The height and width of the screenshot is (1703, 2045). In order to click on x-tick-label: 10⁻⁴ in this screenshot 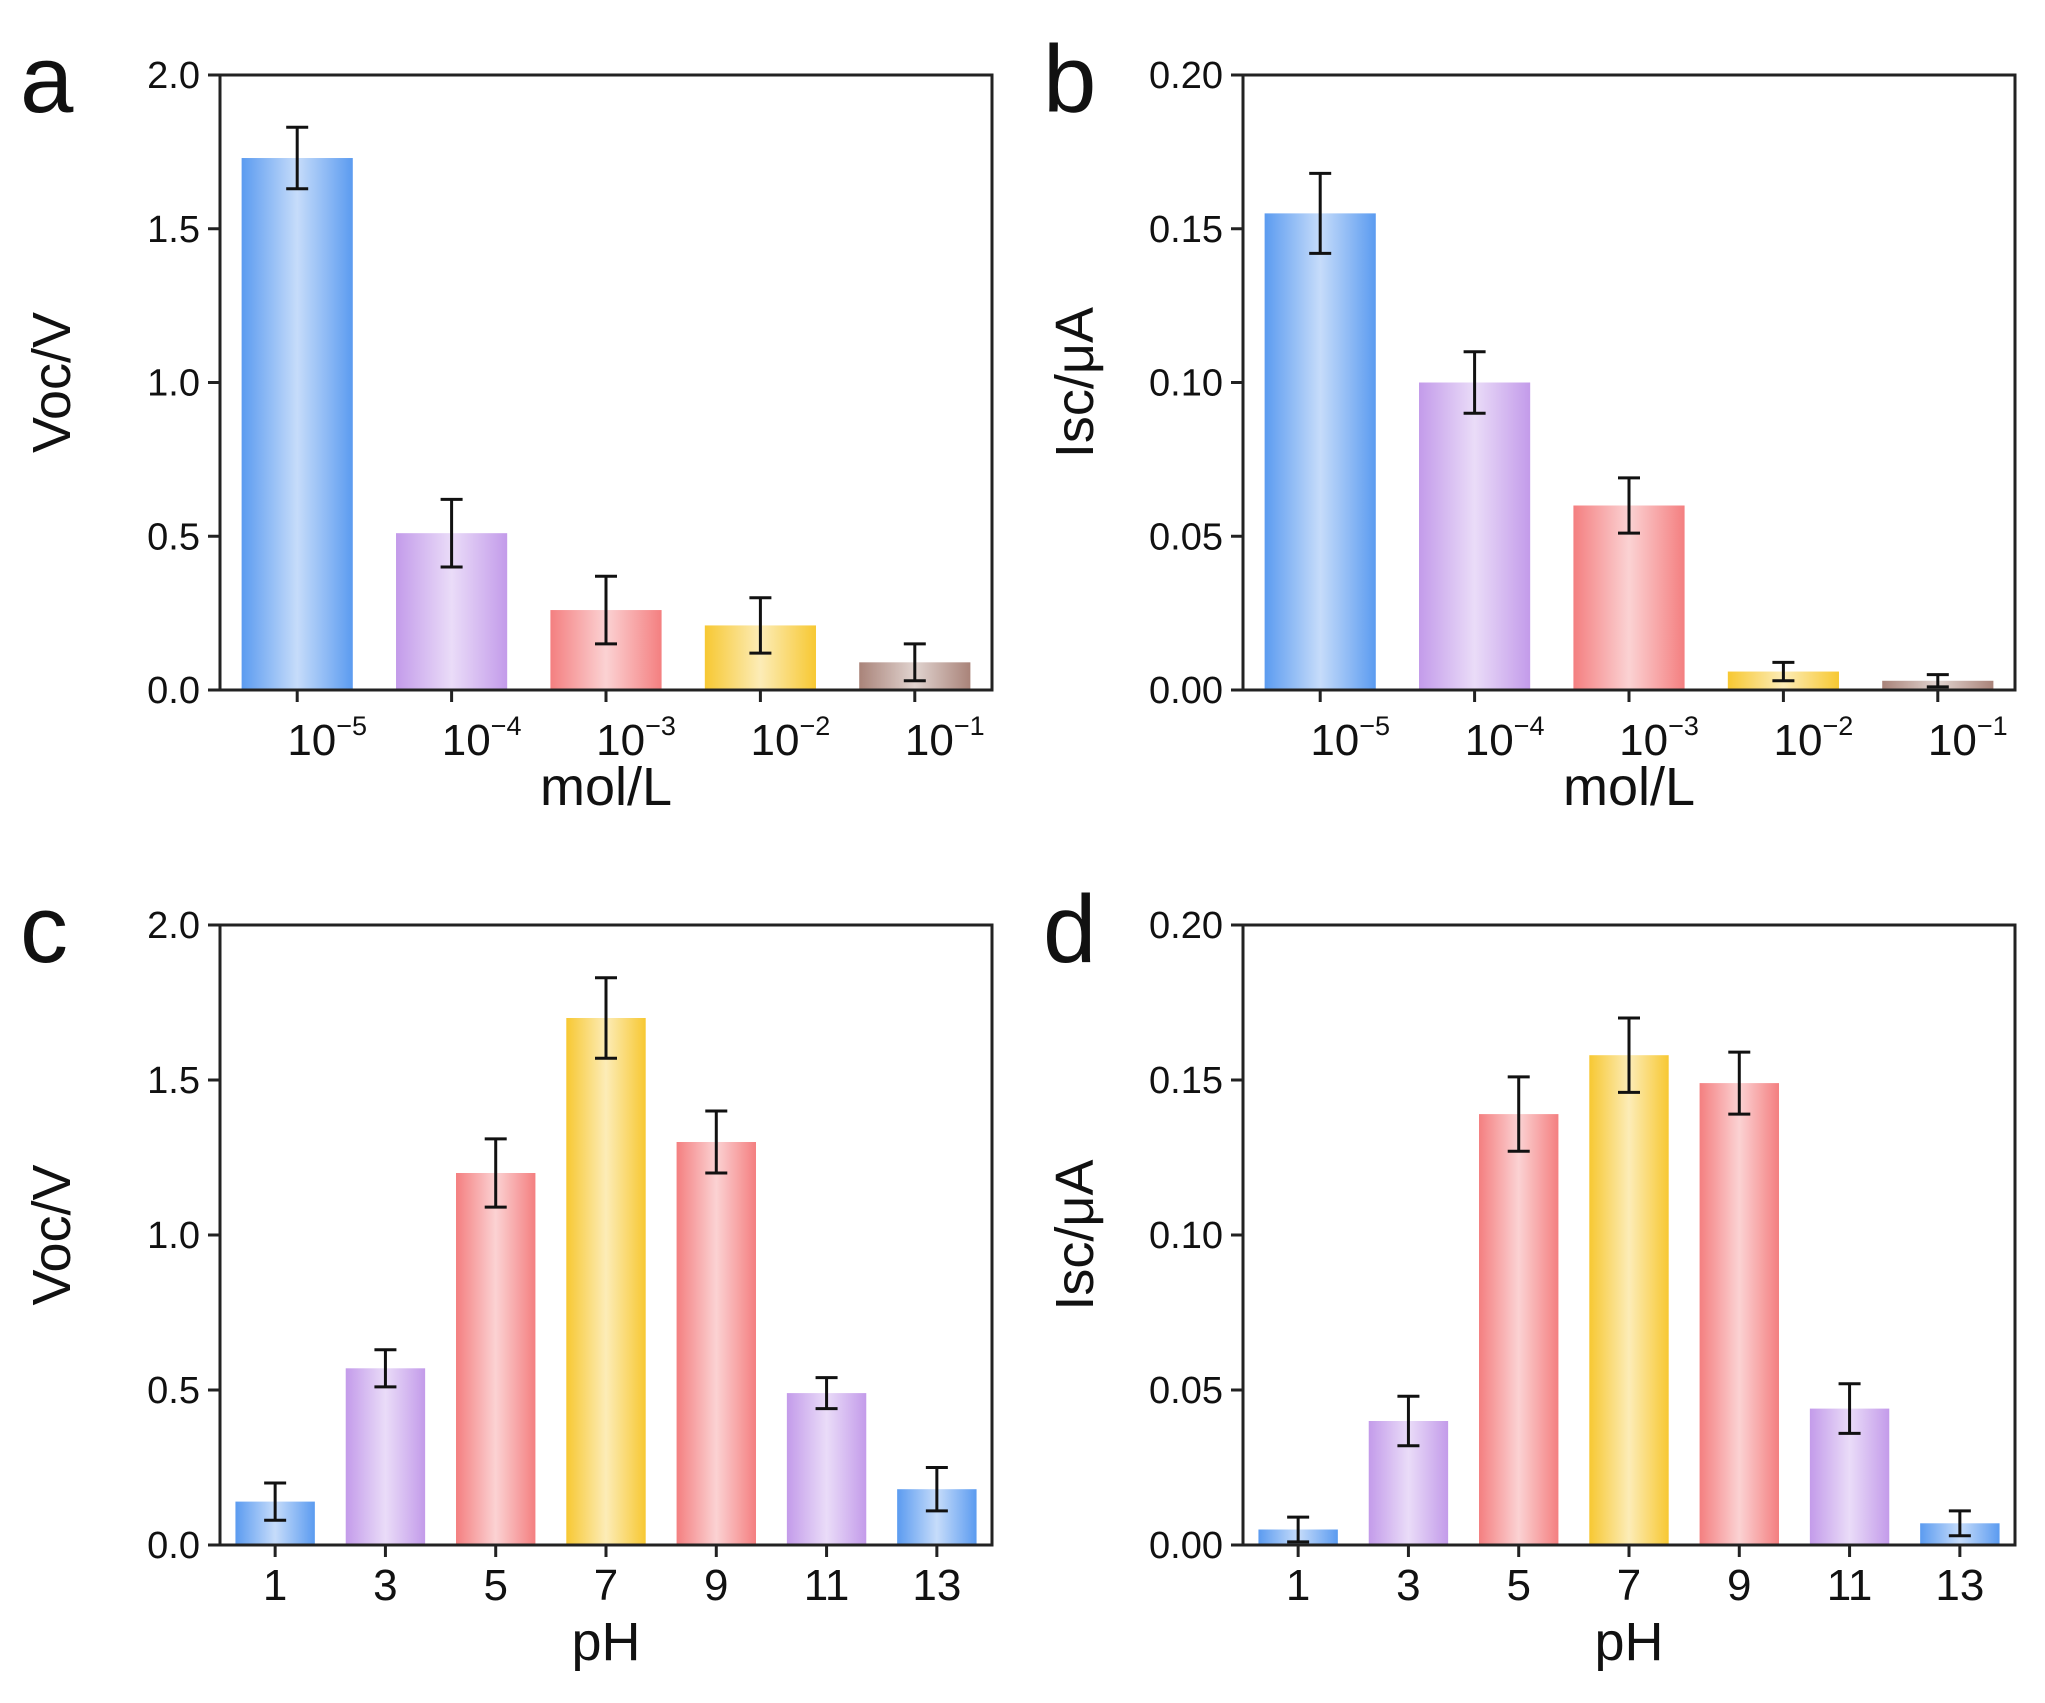, I will do `click(1505, 738)`.